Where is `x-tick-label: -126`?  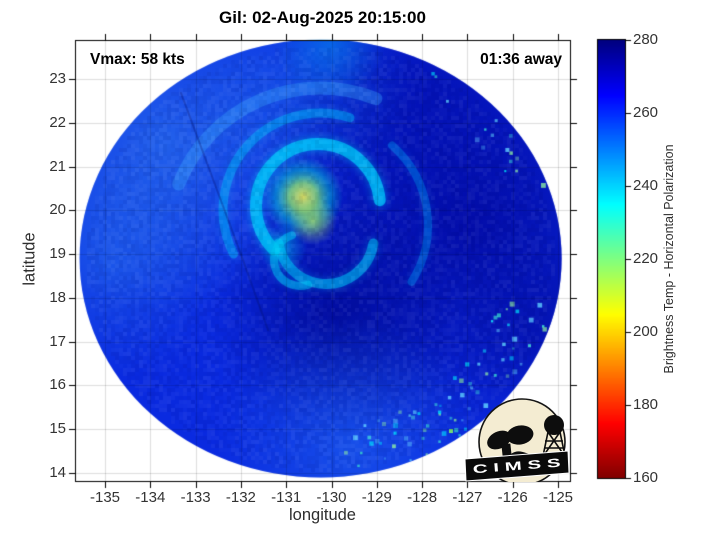
x-tick-label: -126 is located at coordinates (512, 497).